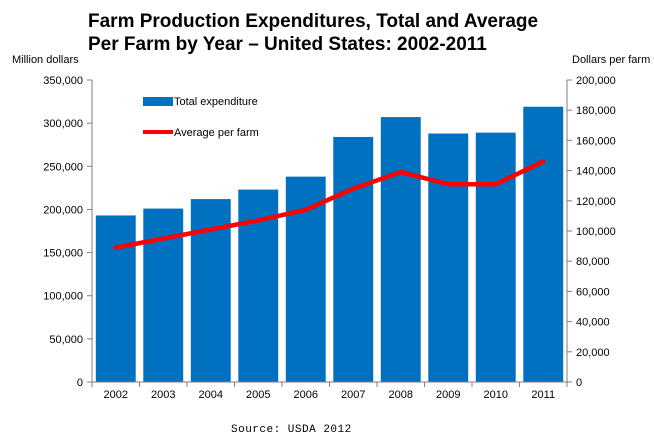 This screenshot has height=440, width=654. I want to click on y-tick-label: 150,000, so click(63, 254).